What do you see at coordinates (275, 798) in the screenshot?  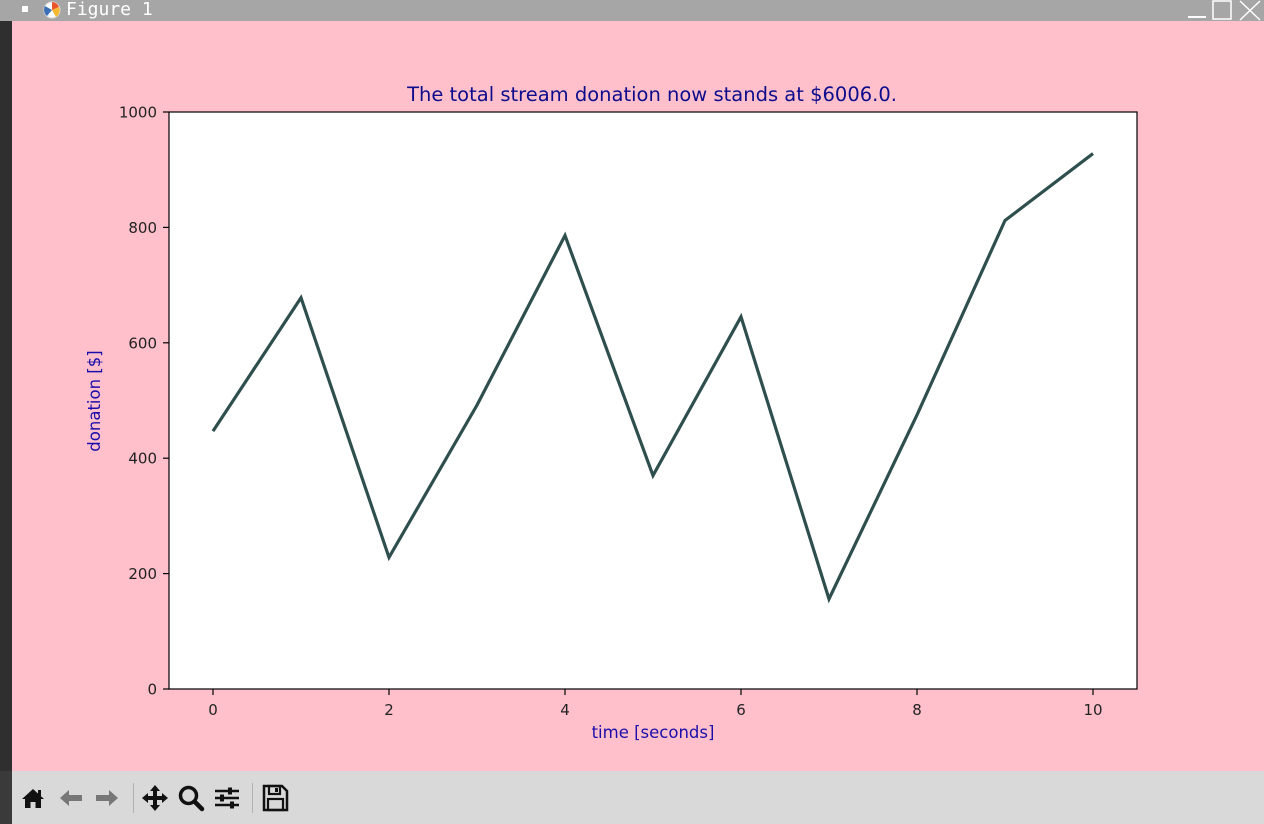 I see `save-icon` at bounding box center [275, 798].